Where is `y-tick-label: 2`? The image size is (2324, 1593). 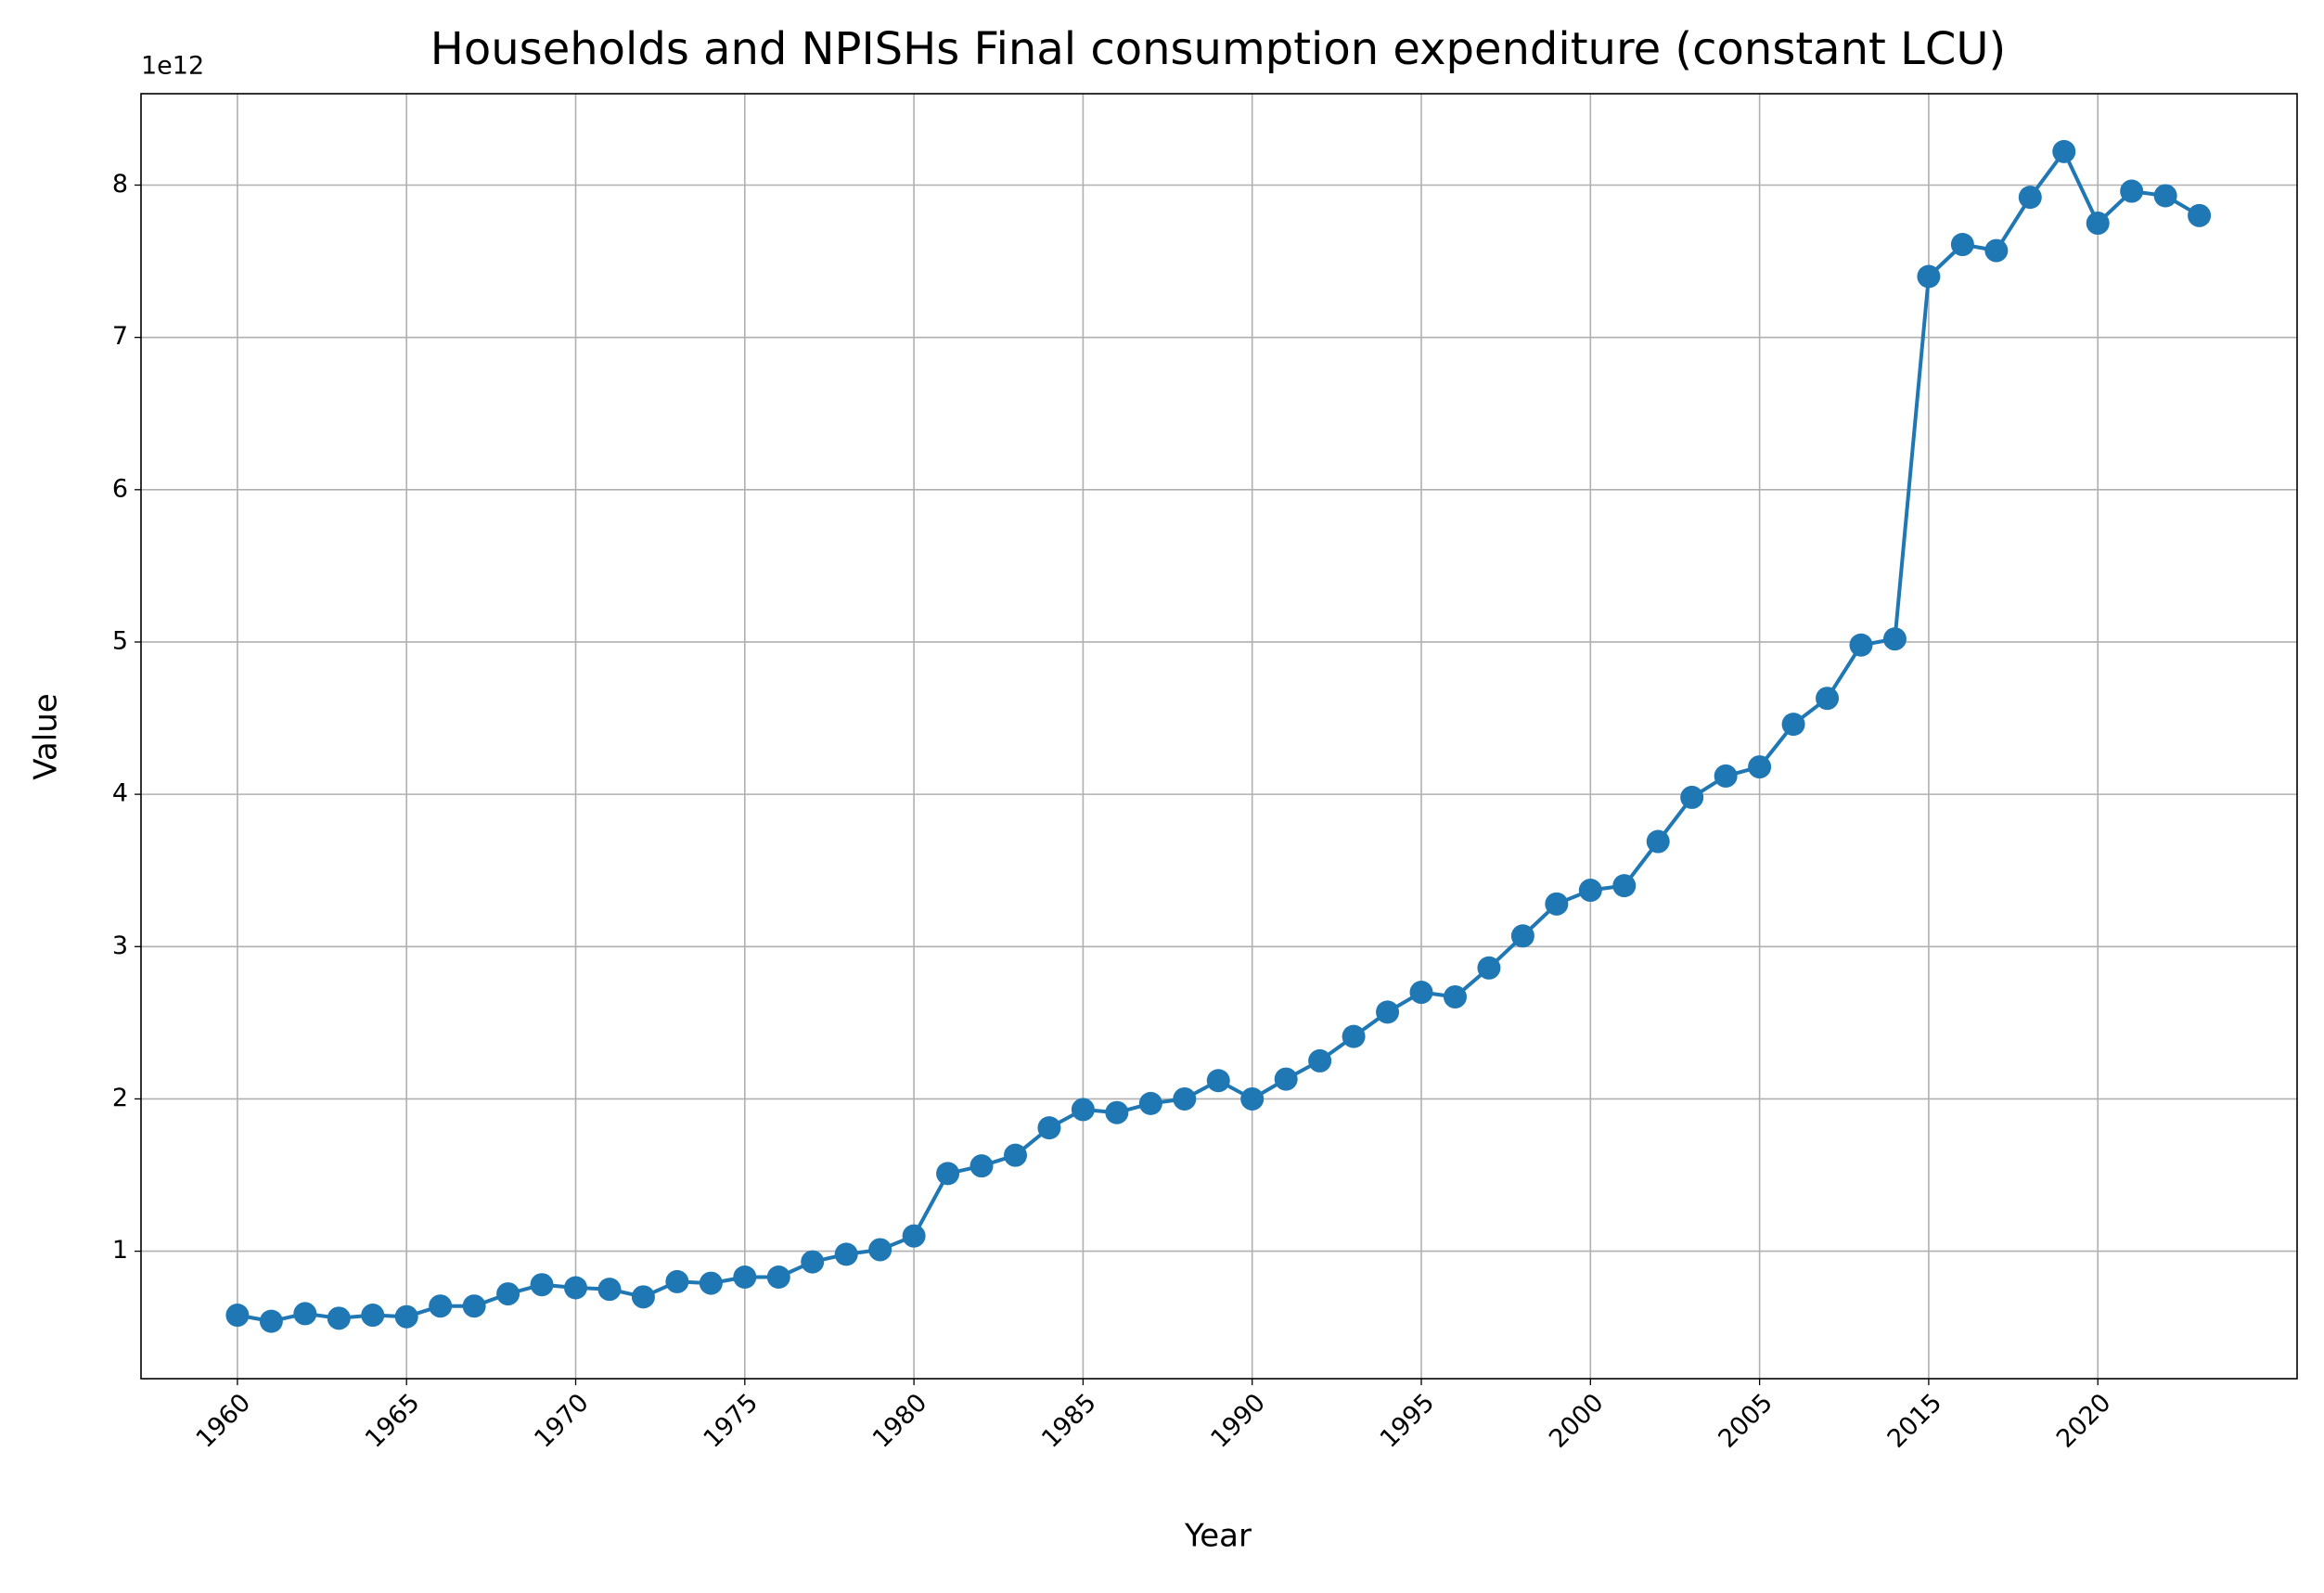 y-tick-label: 2 is located at coordinates (120, 1098).